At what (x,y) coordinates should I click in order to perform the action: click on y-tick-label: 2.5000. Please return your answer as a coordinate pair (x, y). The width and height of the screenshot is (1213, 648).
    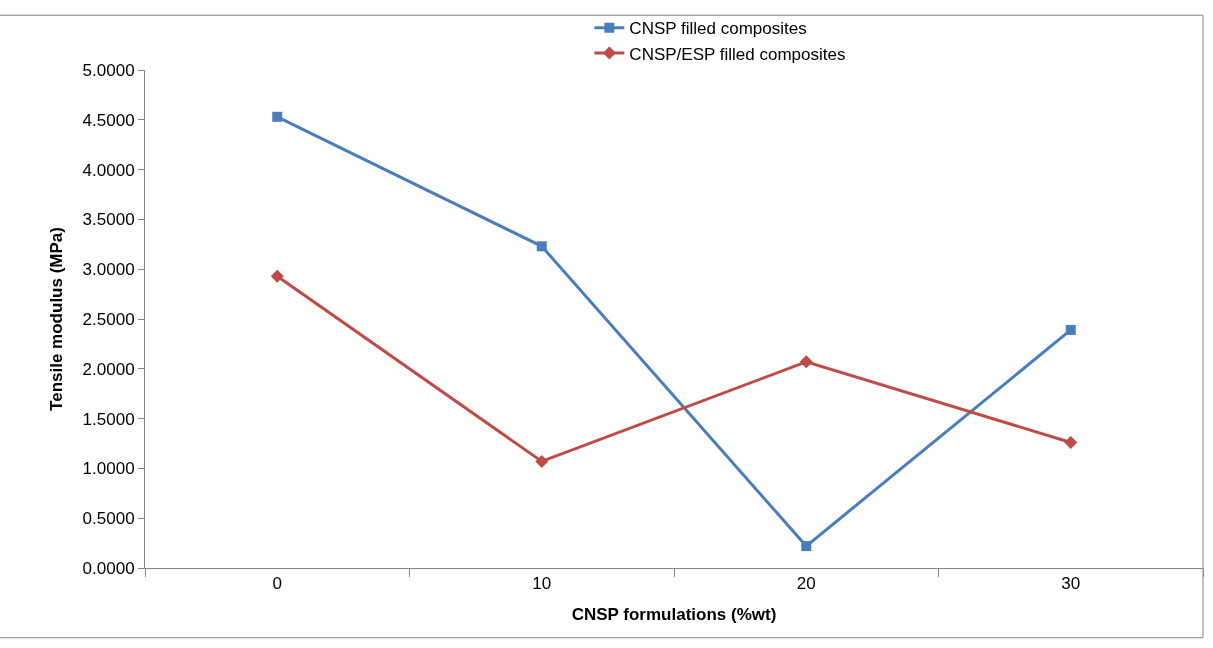
    Looking at the image, I should click on (108, 319).